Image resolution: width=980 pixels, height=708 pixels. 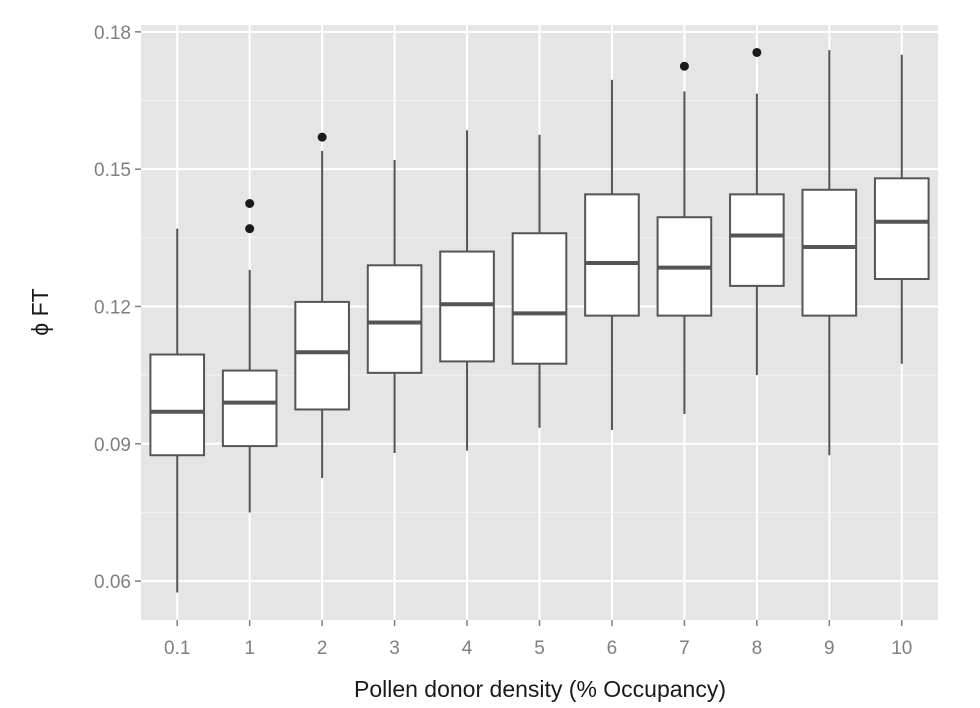 I want to click on x-tick-label: 10, so click(x=901, y=648).